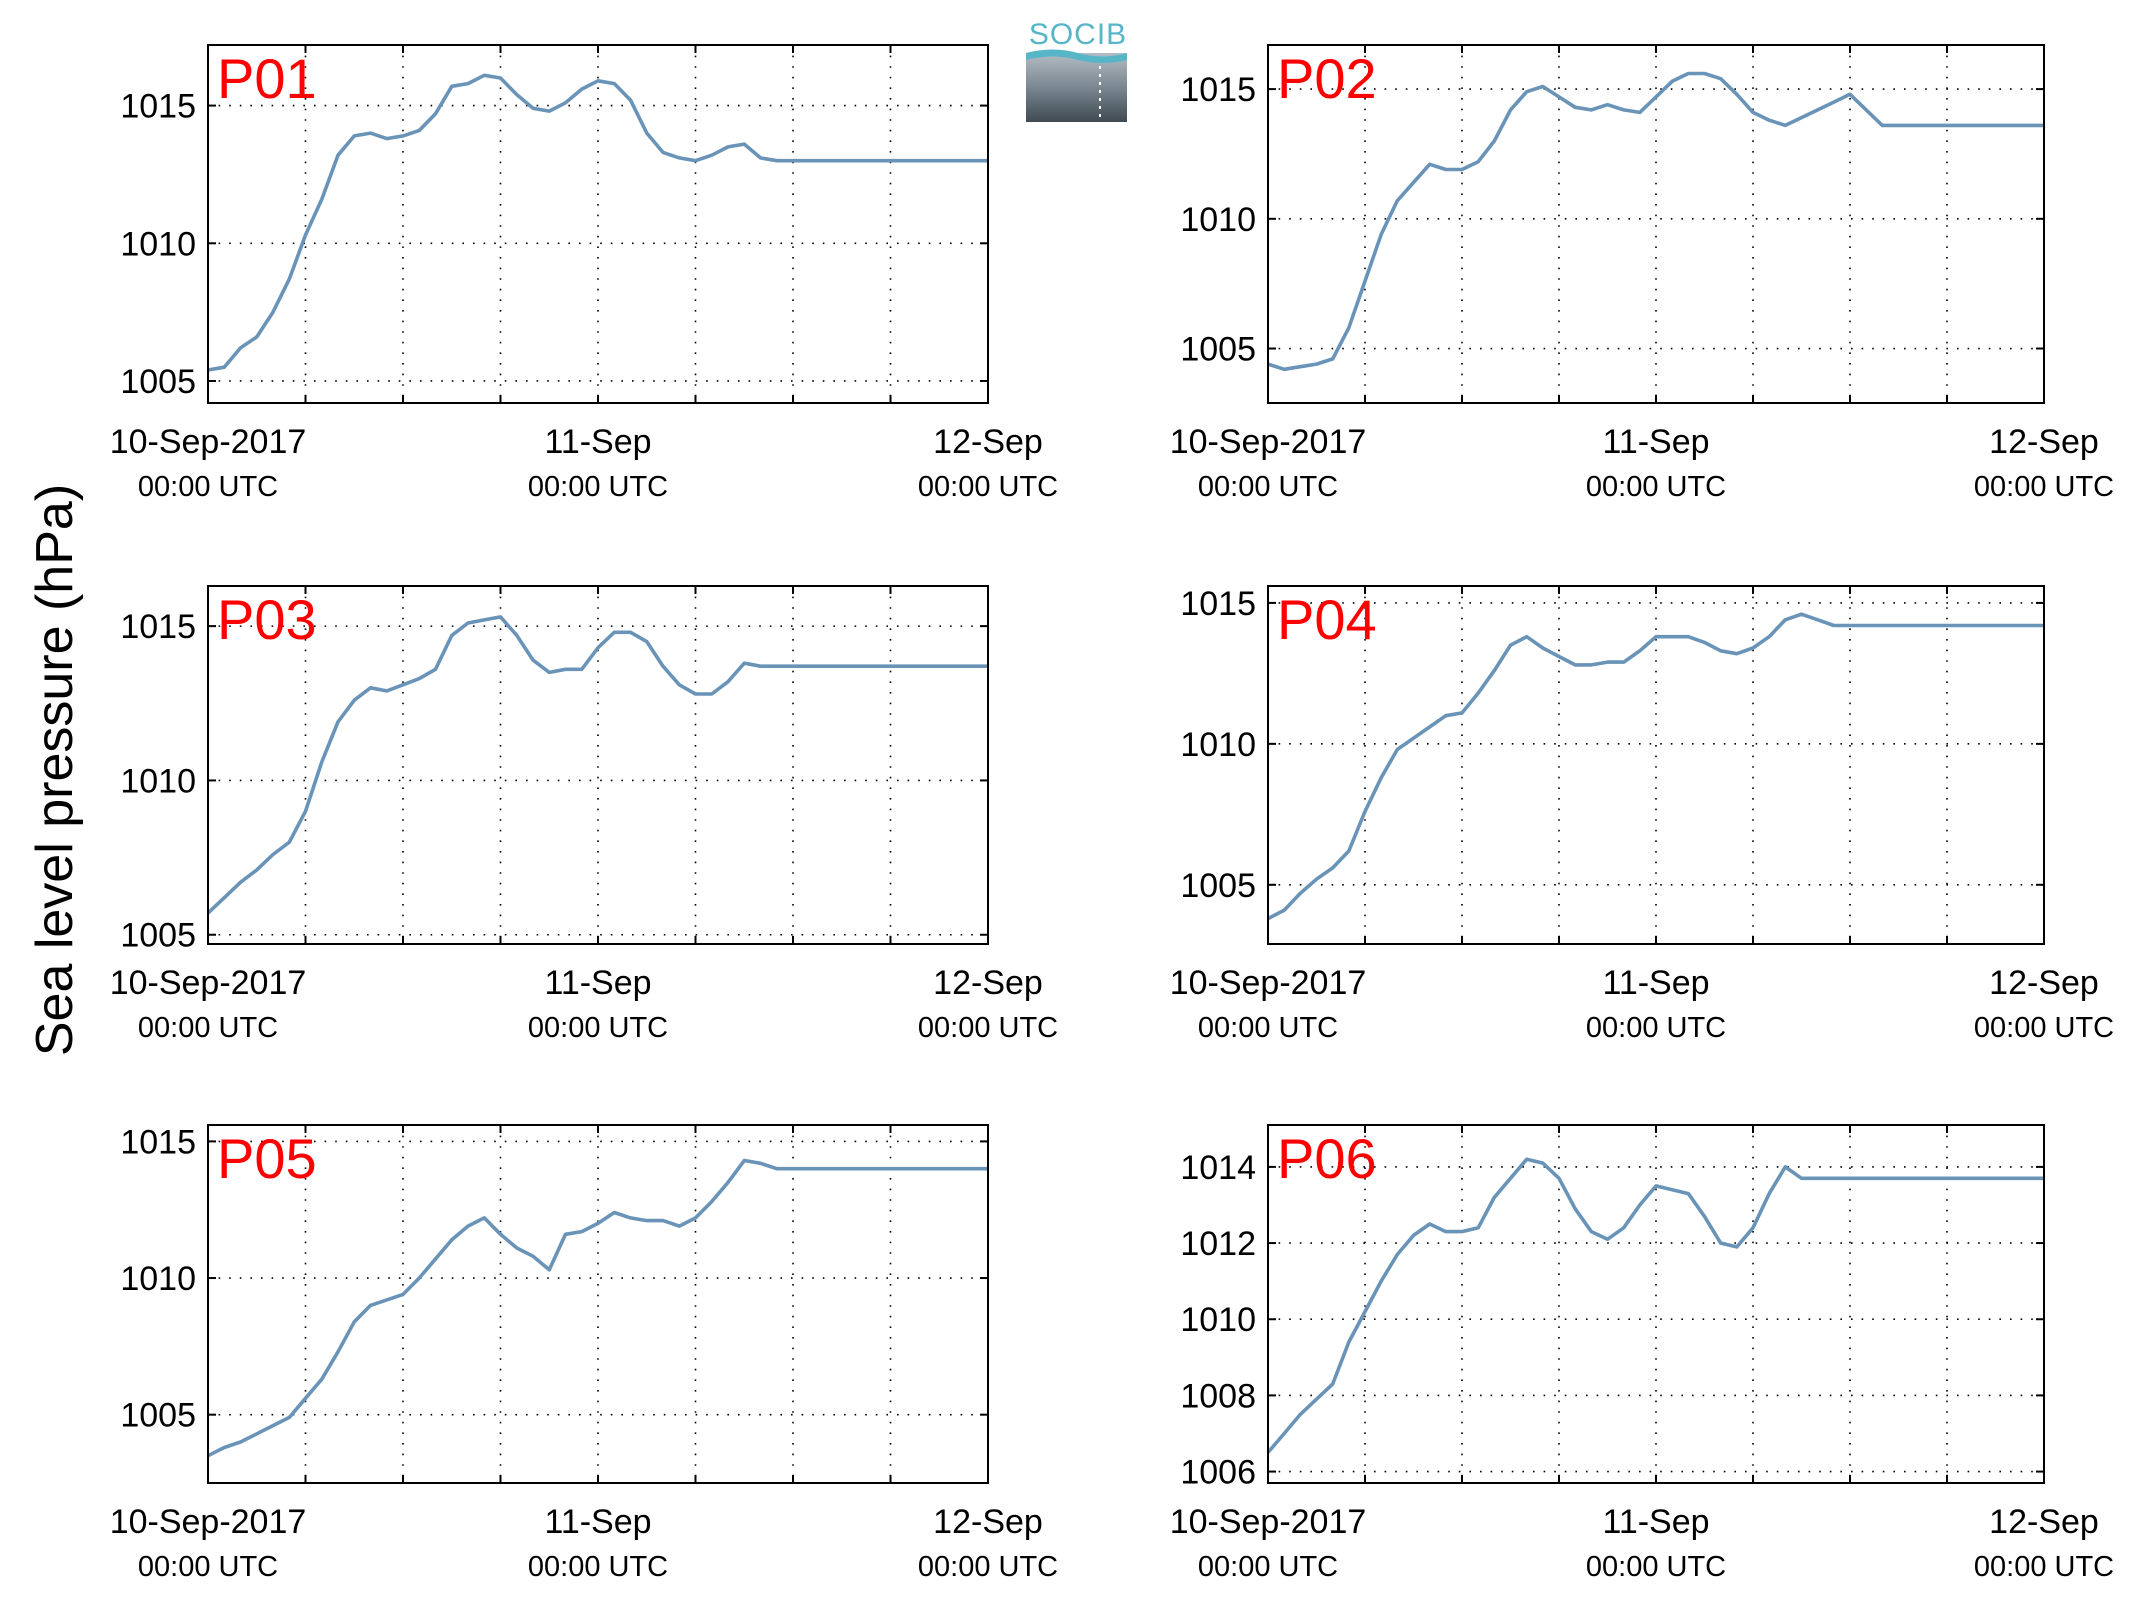 This screenshot has height=1608, width=2133. I want to click on y-tick-label: 1014, so click(1218, 1168).